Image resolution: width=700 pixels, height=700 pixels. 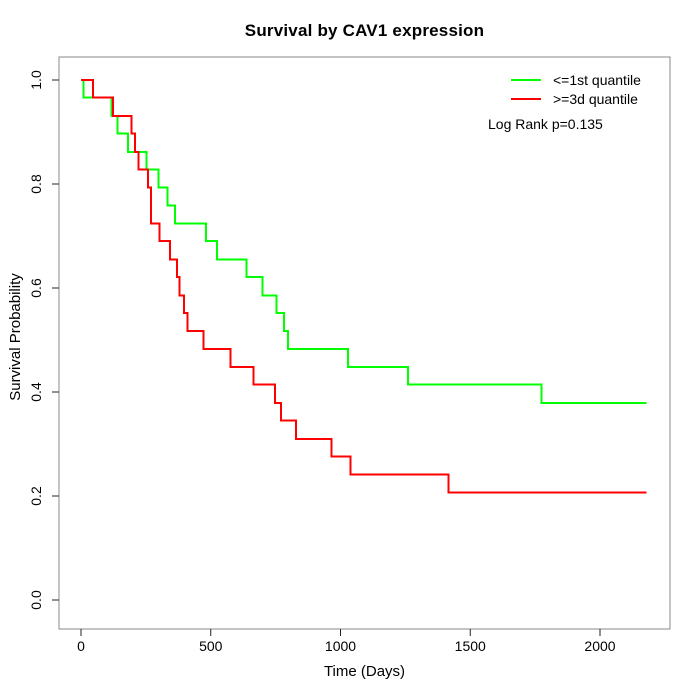 I want to click on x-axis-title: Time (Days), so click(x=364, y=671).